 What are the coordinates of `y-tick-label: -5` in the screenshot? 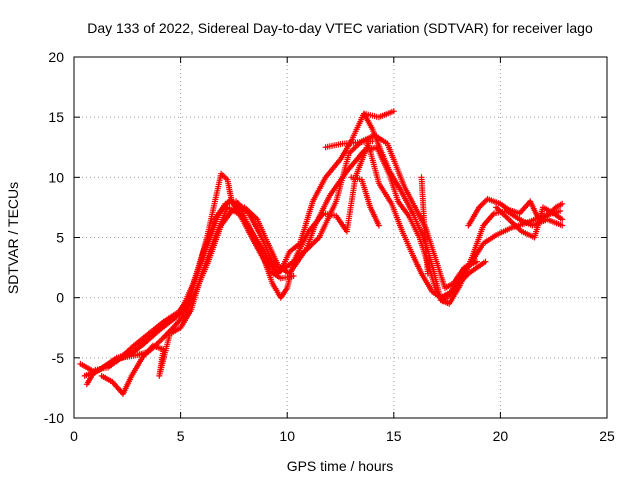 It's located at (58, 358).